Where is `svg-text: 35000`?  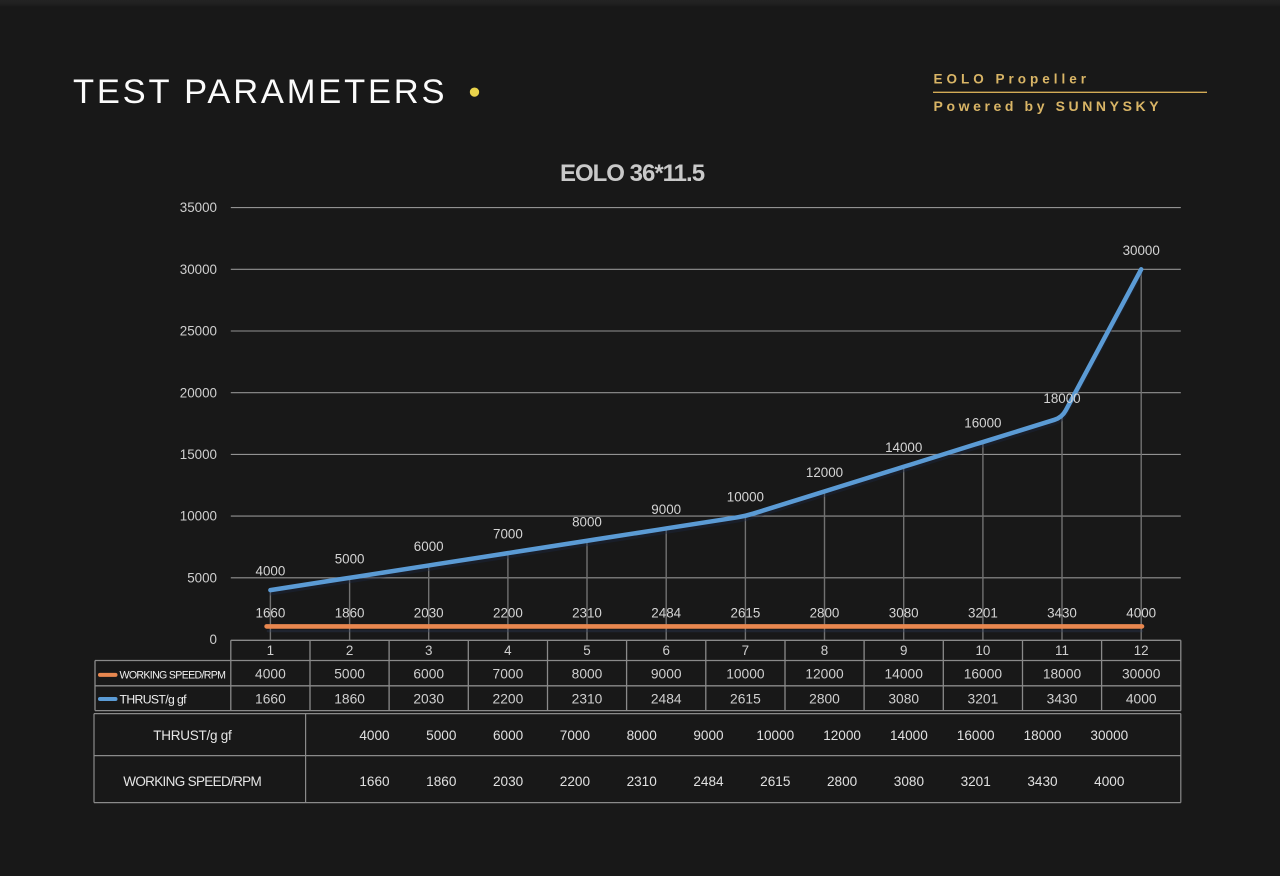 svg-text: 35000 is located at coordinates (198, 207).